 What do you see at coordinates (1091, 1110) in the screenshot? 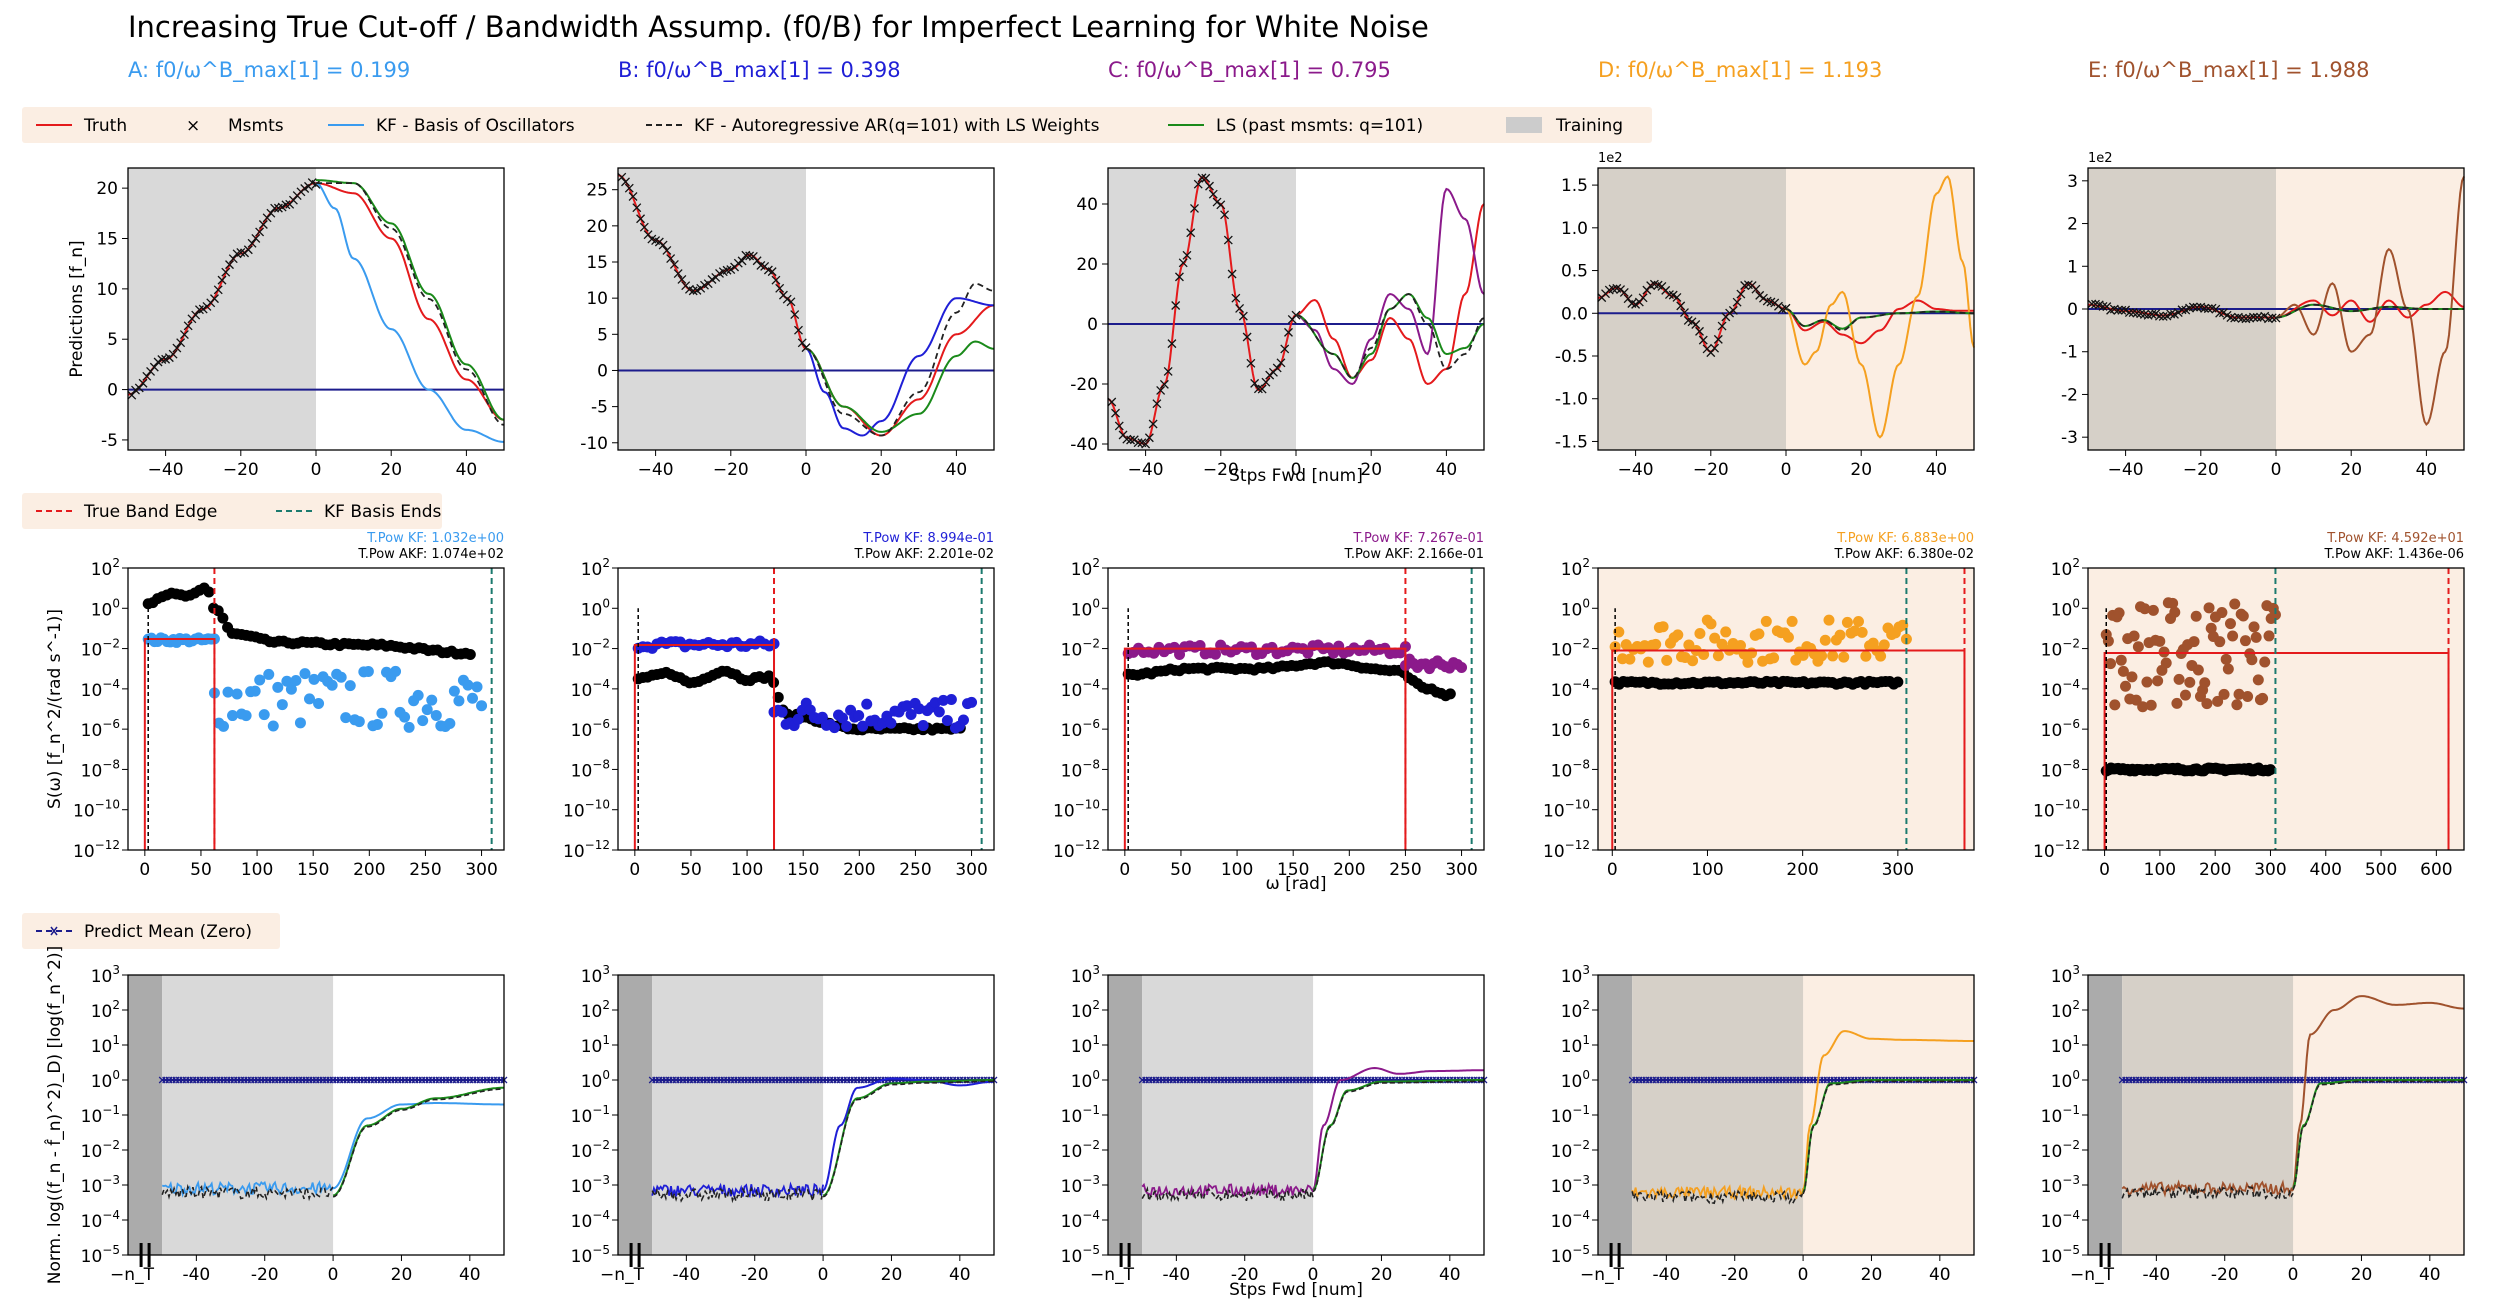
I see `tick-exponent: −1` at bounding box center [1091, 1110].